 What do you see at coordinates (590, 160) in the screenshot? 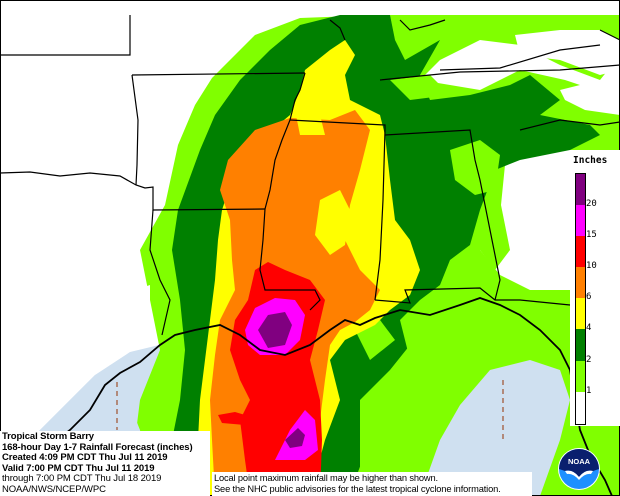
I see `legend-title: Inches` at bounding box center [590, 160].